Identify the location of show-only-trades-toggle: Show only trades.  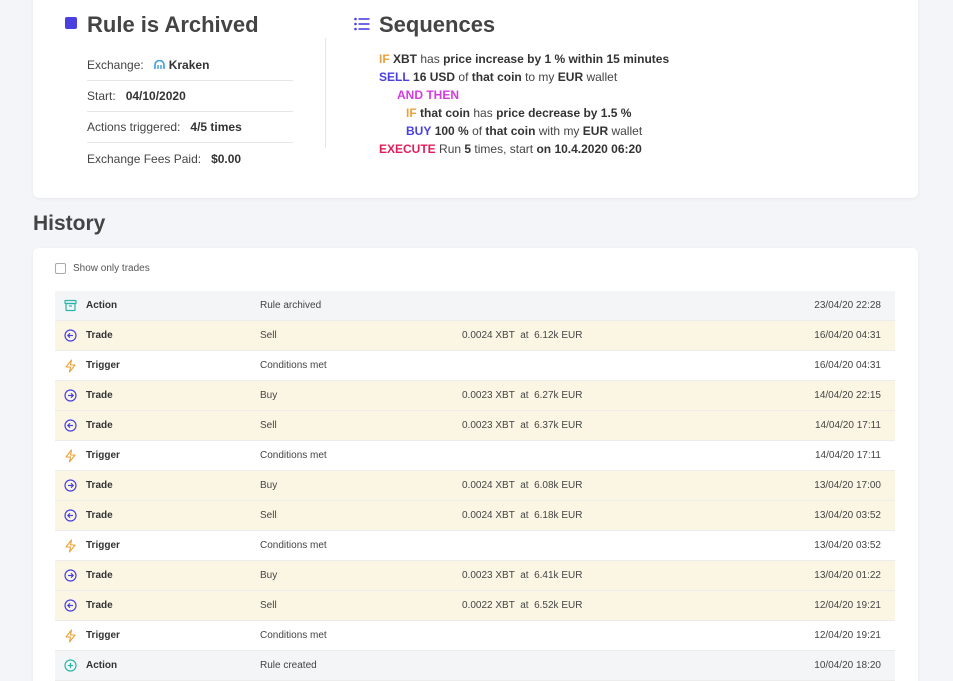
(102, 268).